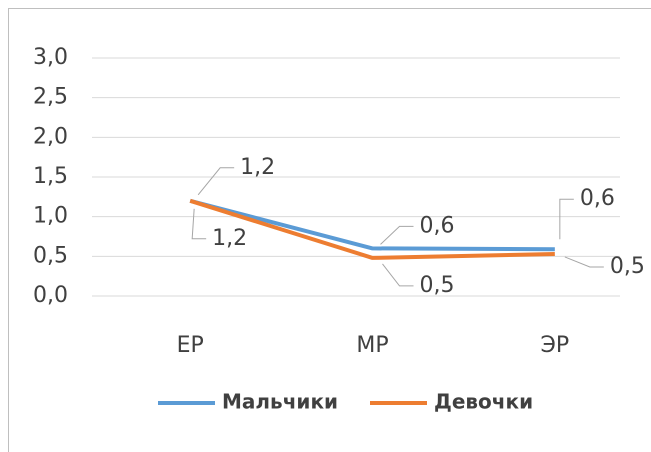  I want to click on y-tick-label: 0,5, so click(50, 255).